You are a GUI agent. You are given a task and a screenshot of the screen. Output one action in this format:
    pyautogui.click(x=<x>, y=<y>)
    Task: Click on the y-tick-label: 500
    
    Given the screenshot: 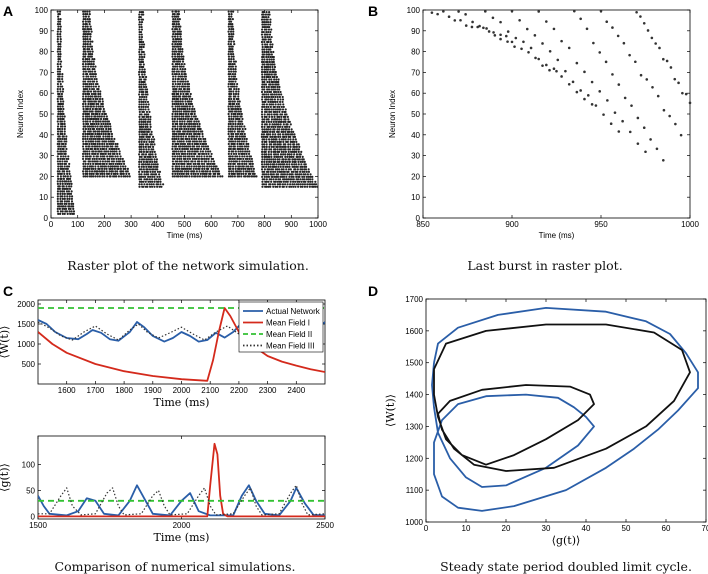 What is the action you would take?
    pyautogui.click(x=29, y=364)
    